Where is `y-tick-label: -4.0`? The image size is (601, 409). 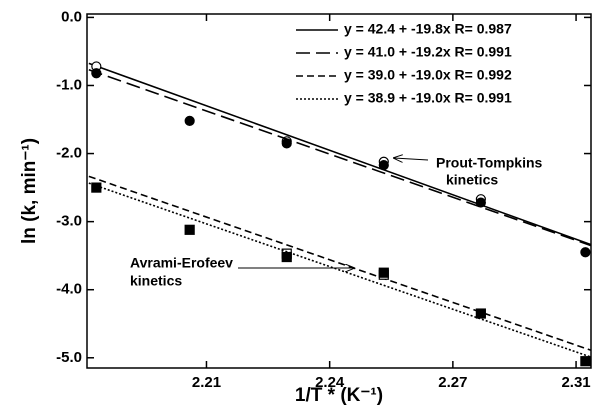 y-tick-label: -4.0 is located at coordinates (69, 289).